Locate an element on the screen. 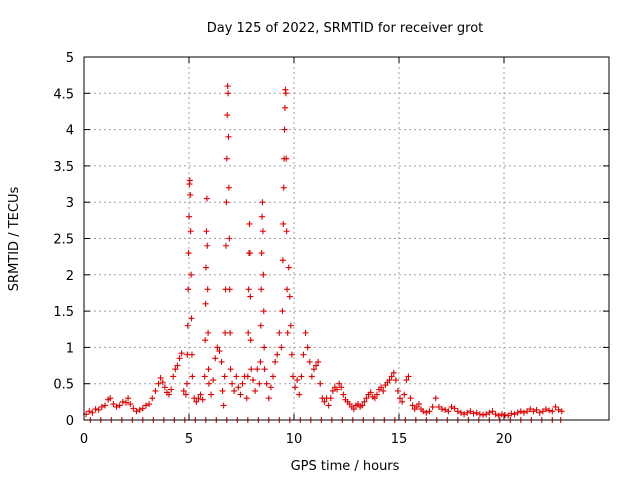  y-tick-label: 3 is located at coordinates (70, 203).